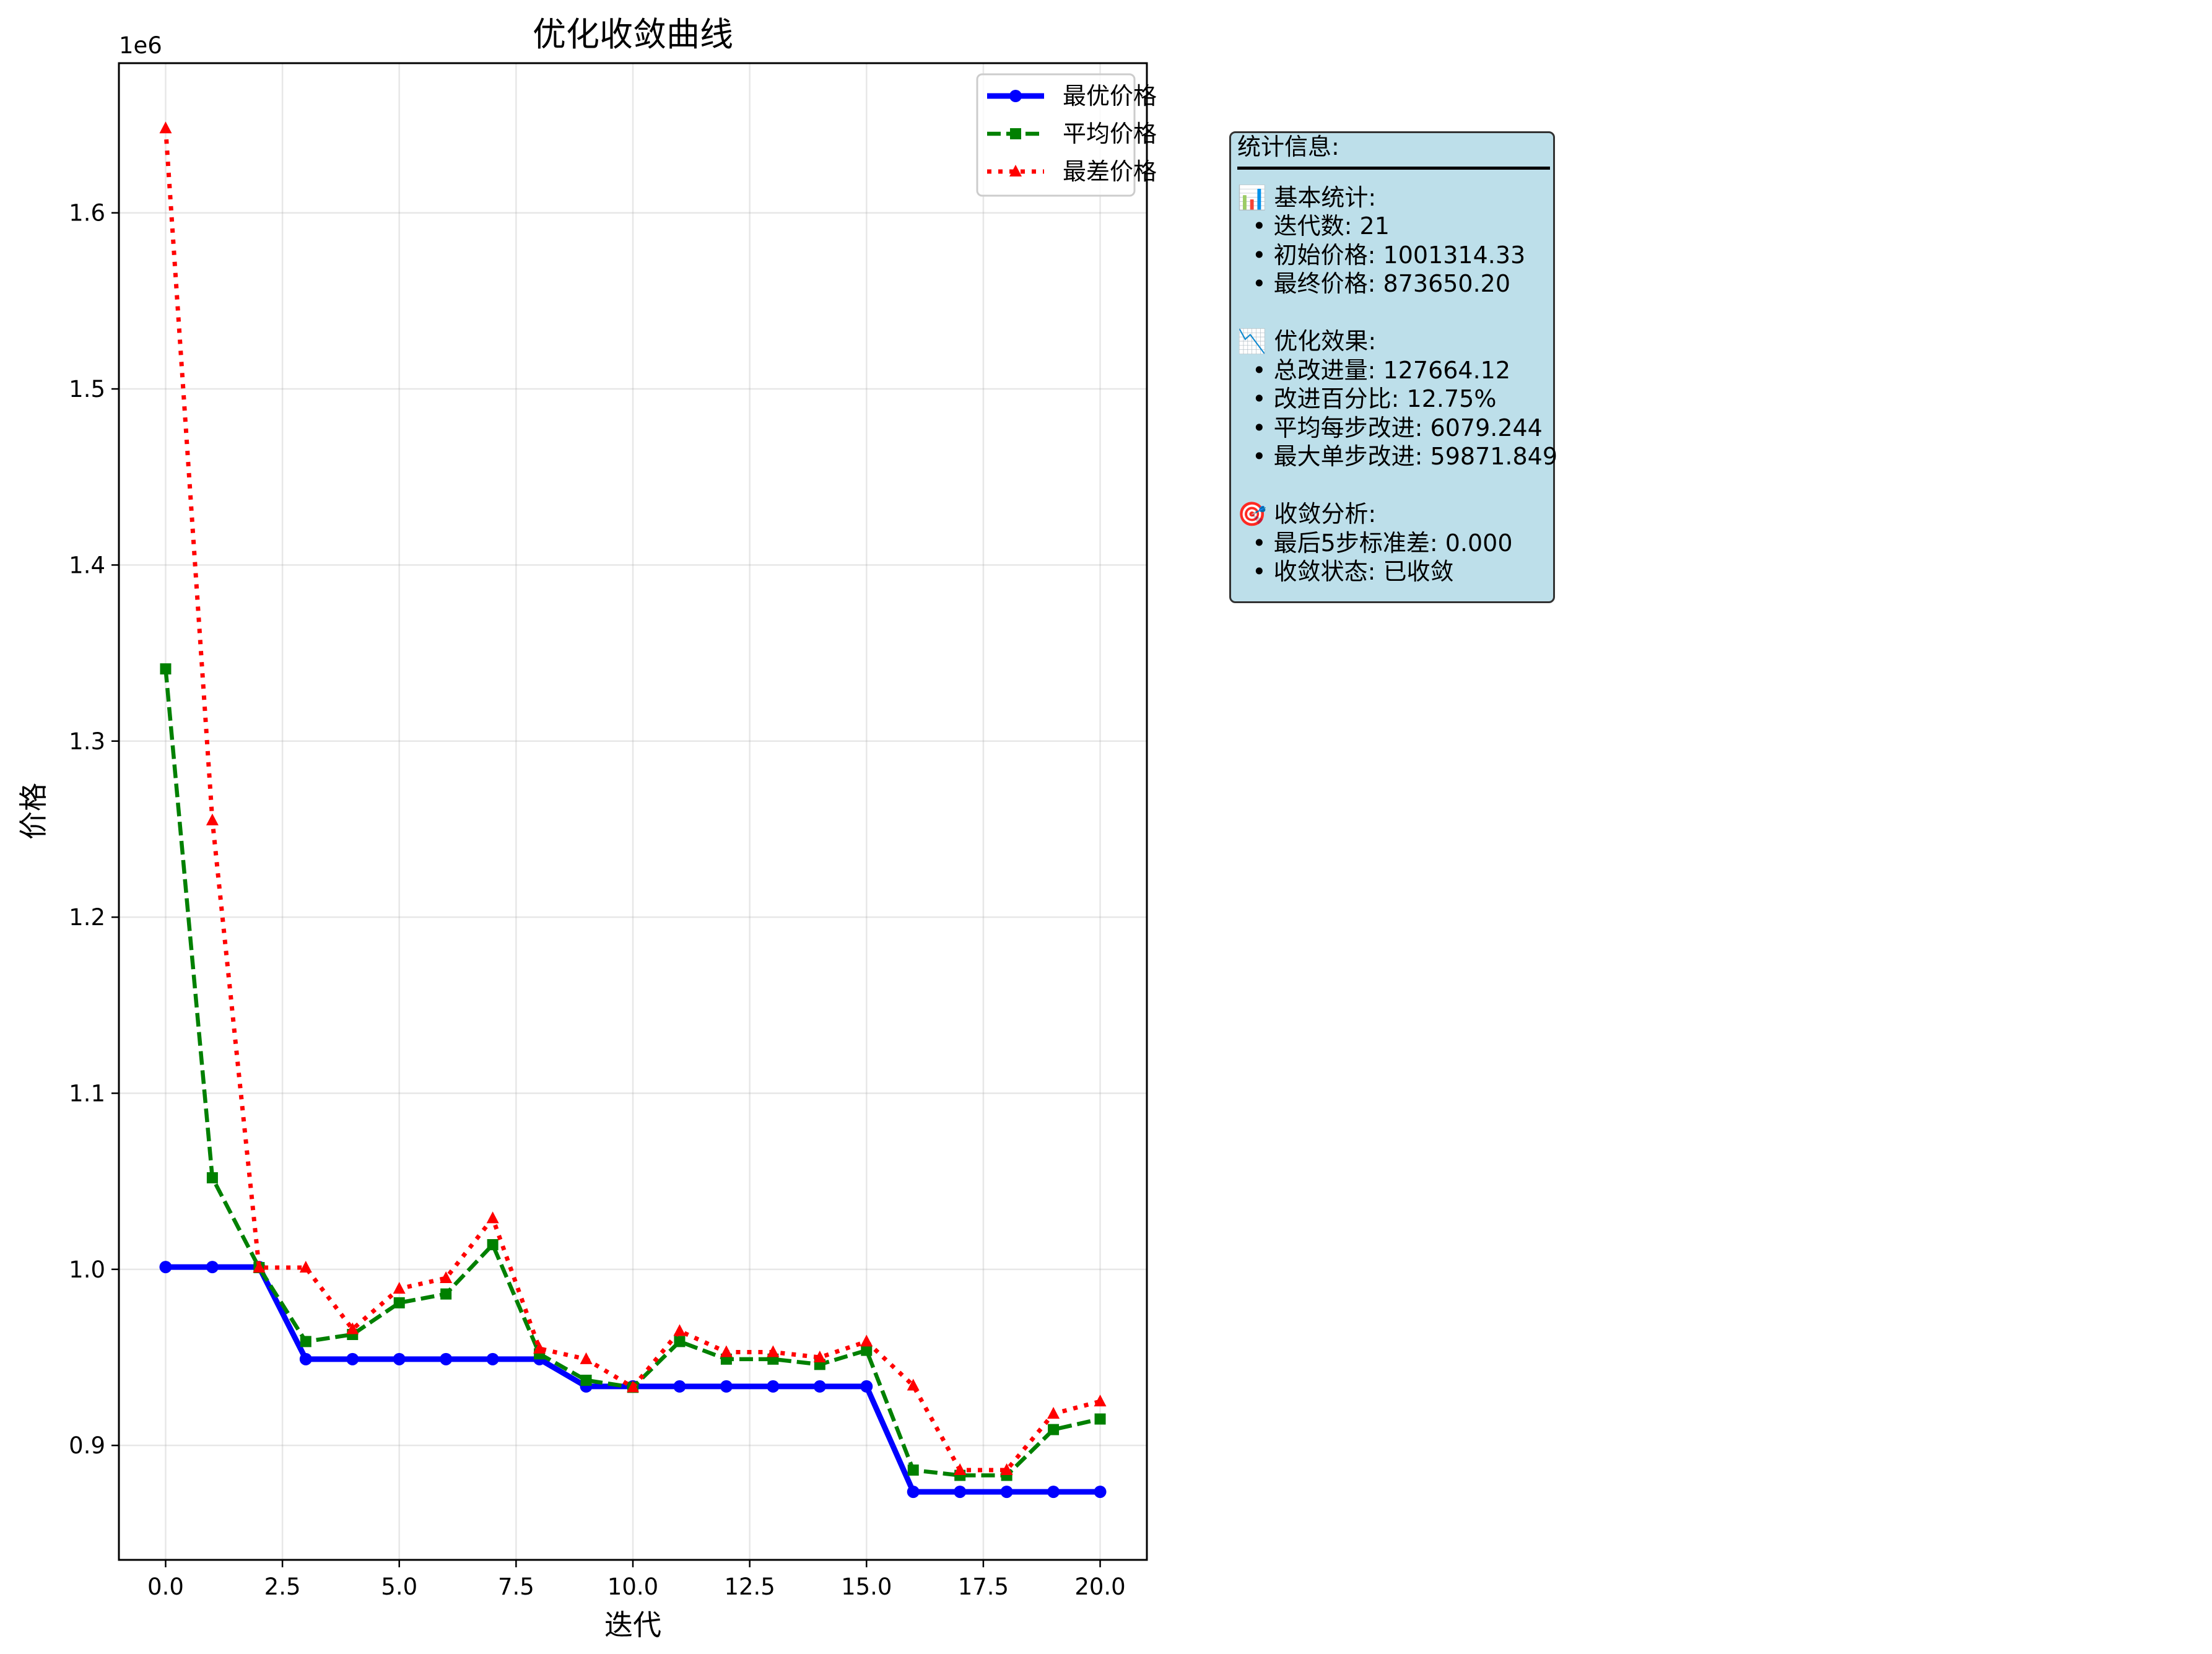 This screenshot has height=1654, width=2212. What do you see at coordinates (1374, 283) in the screenshot?
I see `stats-line: • 最终价格: 873650.20` at bounding box center [1374, 283].